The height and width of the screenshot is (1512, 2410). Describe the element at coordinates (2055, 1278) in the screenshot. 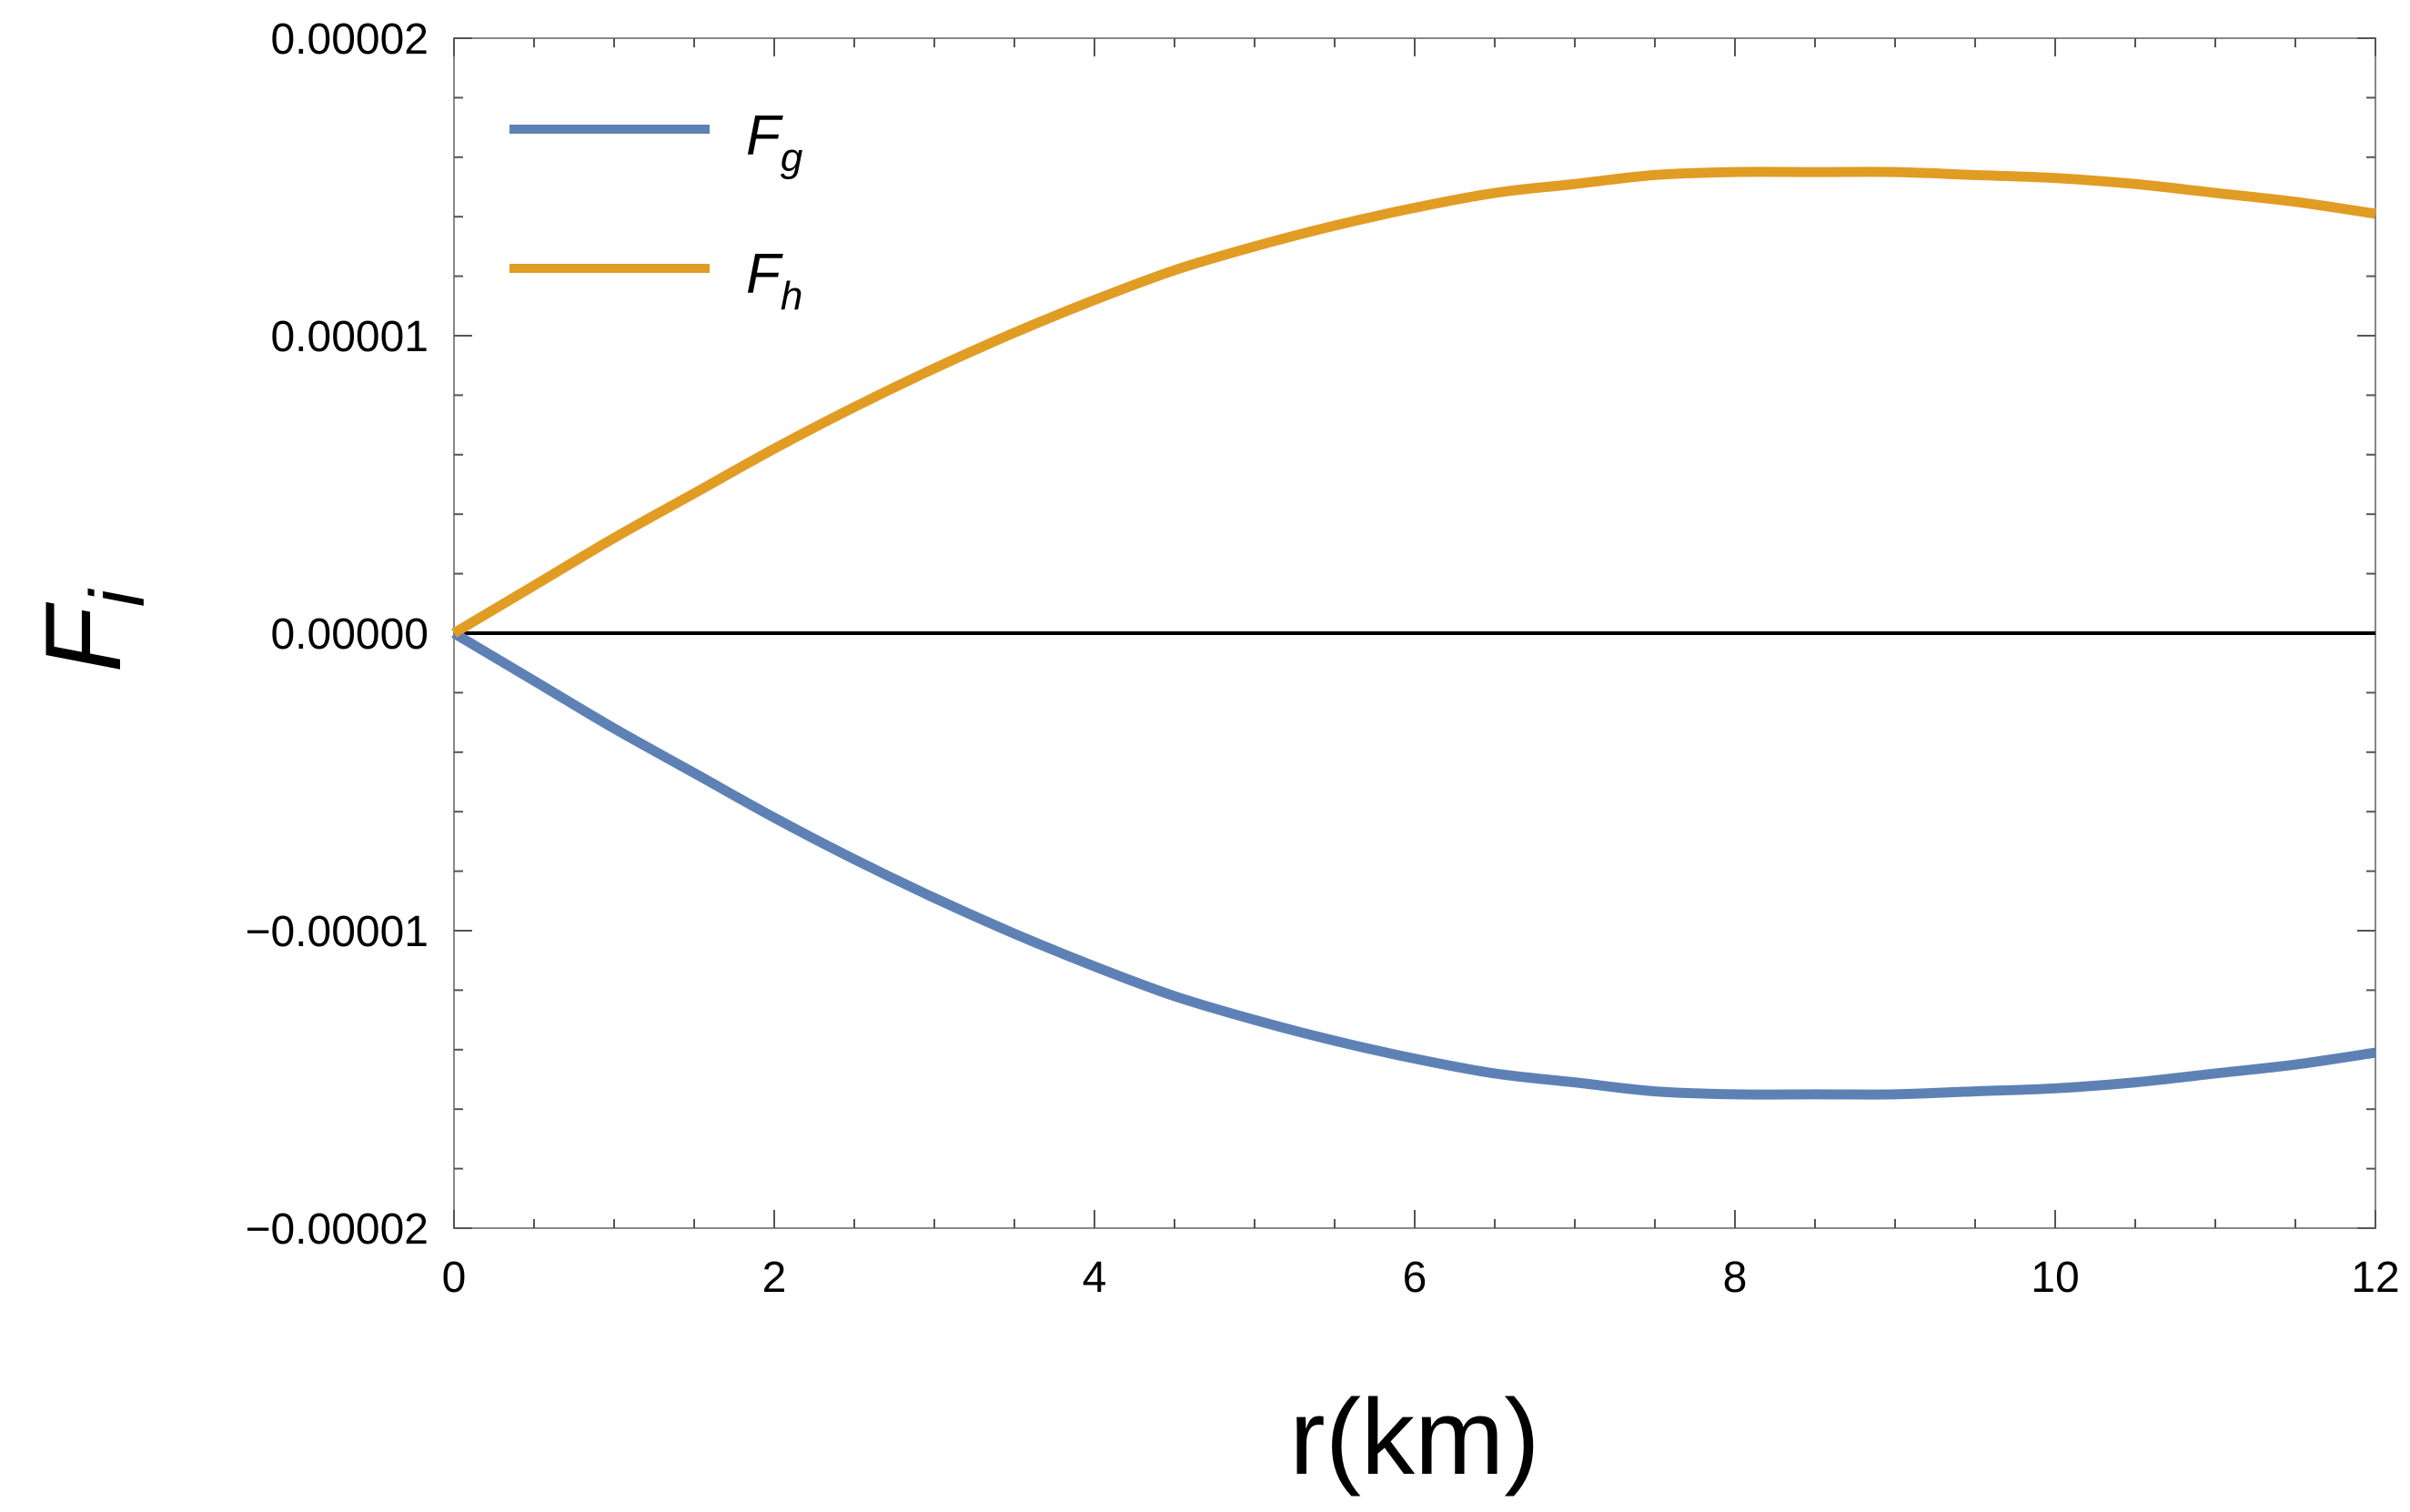

I see `x-tick-label: 10` at that location.